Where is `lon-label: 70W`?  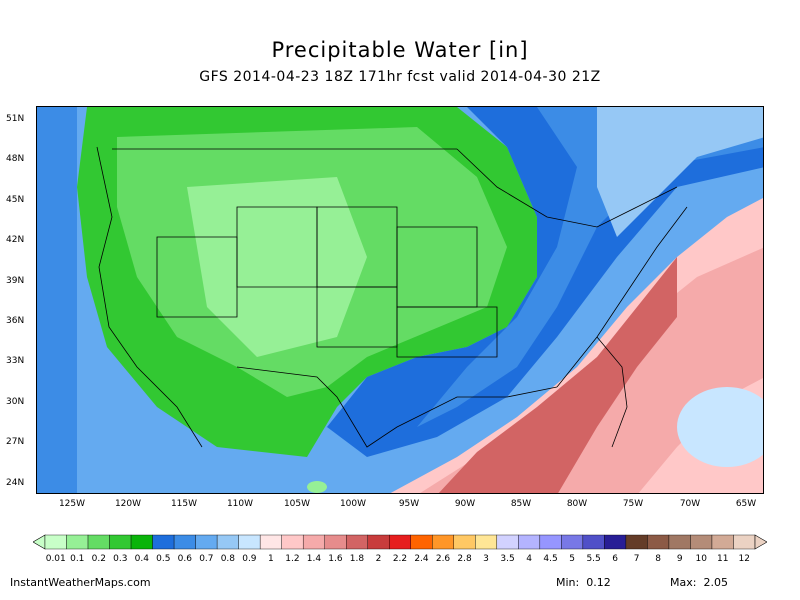 lon-label: 70W is located at coordinates (690, 504).